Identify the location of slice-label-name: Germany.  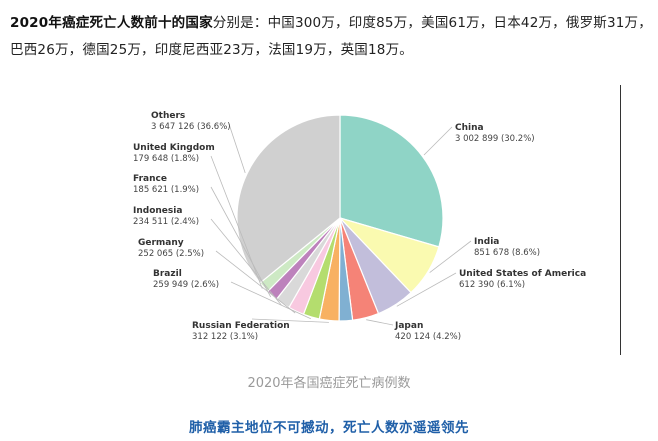
(161, 243).